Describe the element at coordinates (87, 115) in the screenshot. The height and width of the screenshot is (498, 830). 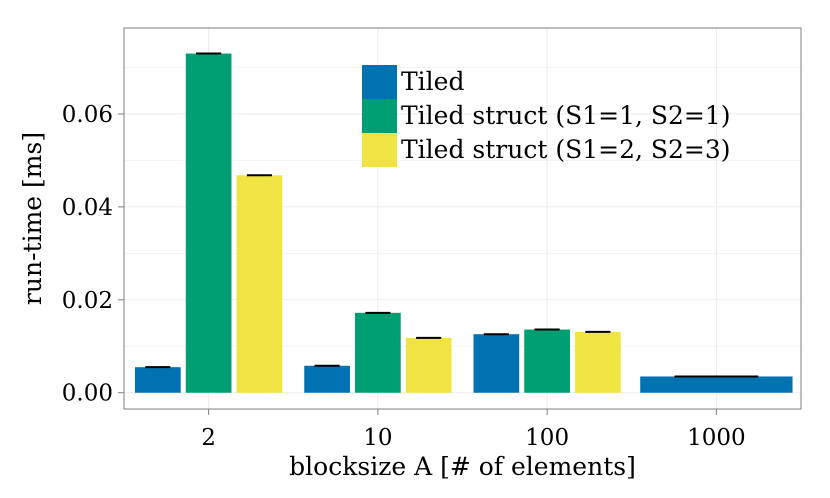
I see `y-tick-label: 0.06` at that location.